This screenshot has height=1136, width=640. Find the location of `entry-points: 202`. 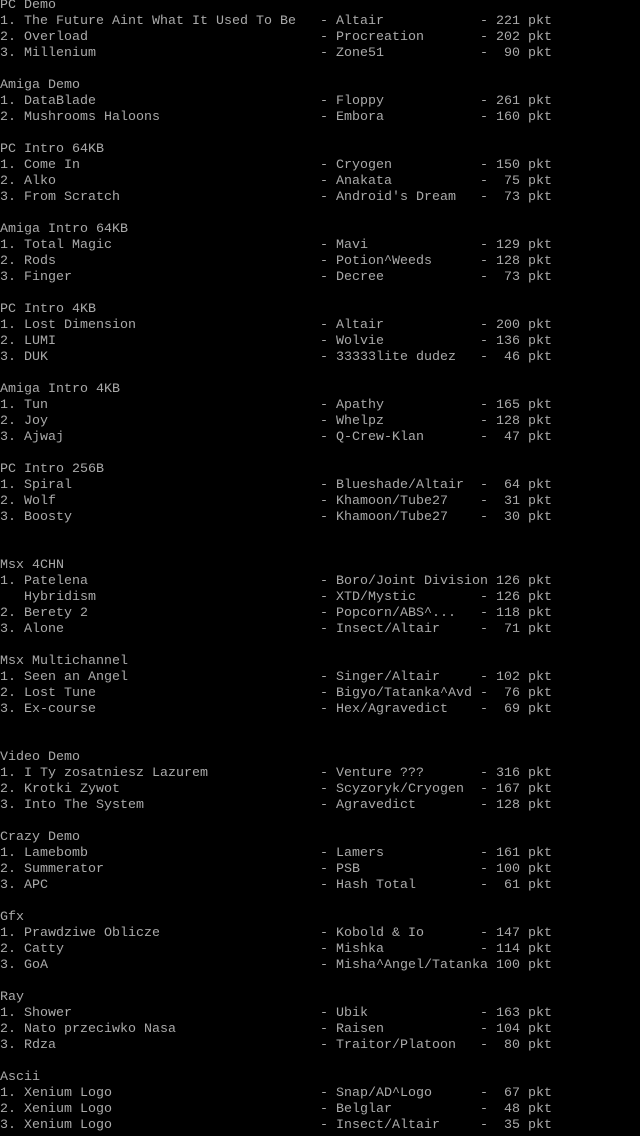

entry-points: 202 is located at coordinates (508, 37).